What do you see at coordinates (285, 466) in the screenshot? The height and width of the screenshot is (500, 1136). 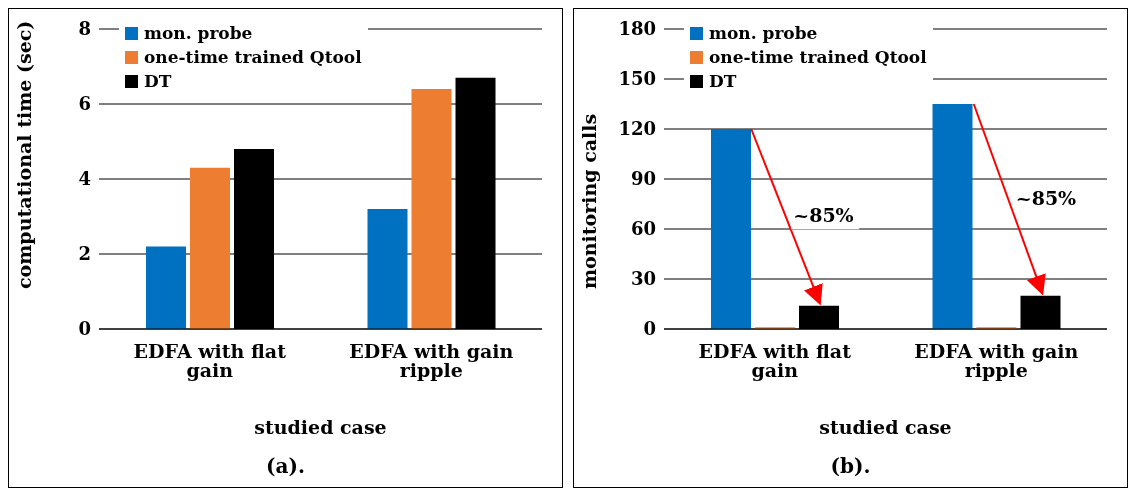 I see `text: (a).` at bounding box center [285, 466].